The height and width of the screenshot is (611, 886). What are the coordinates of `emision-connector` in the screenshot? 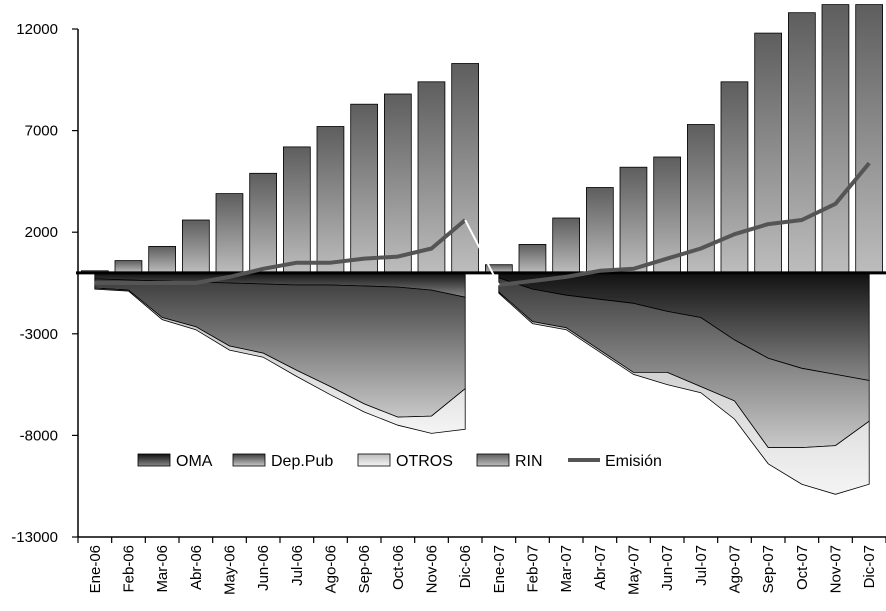 It's located at (482, 252).